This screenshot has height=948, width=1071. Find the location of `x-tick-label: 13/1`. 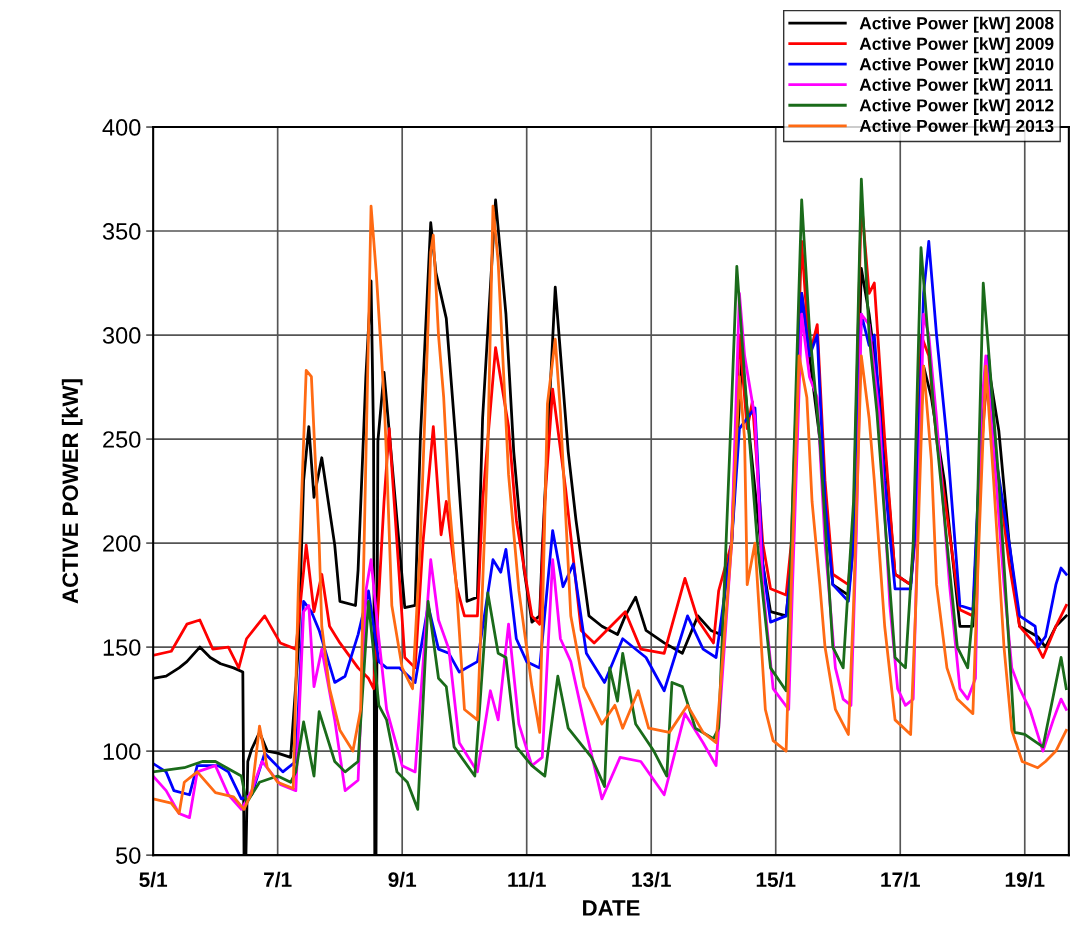

x-tick-label: 13/1 is located at coordinates (651, 879).